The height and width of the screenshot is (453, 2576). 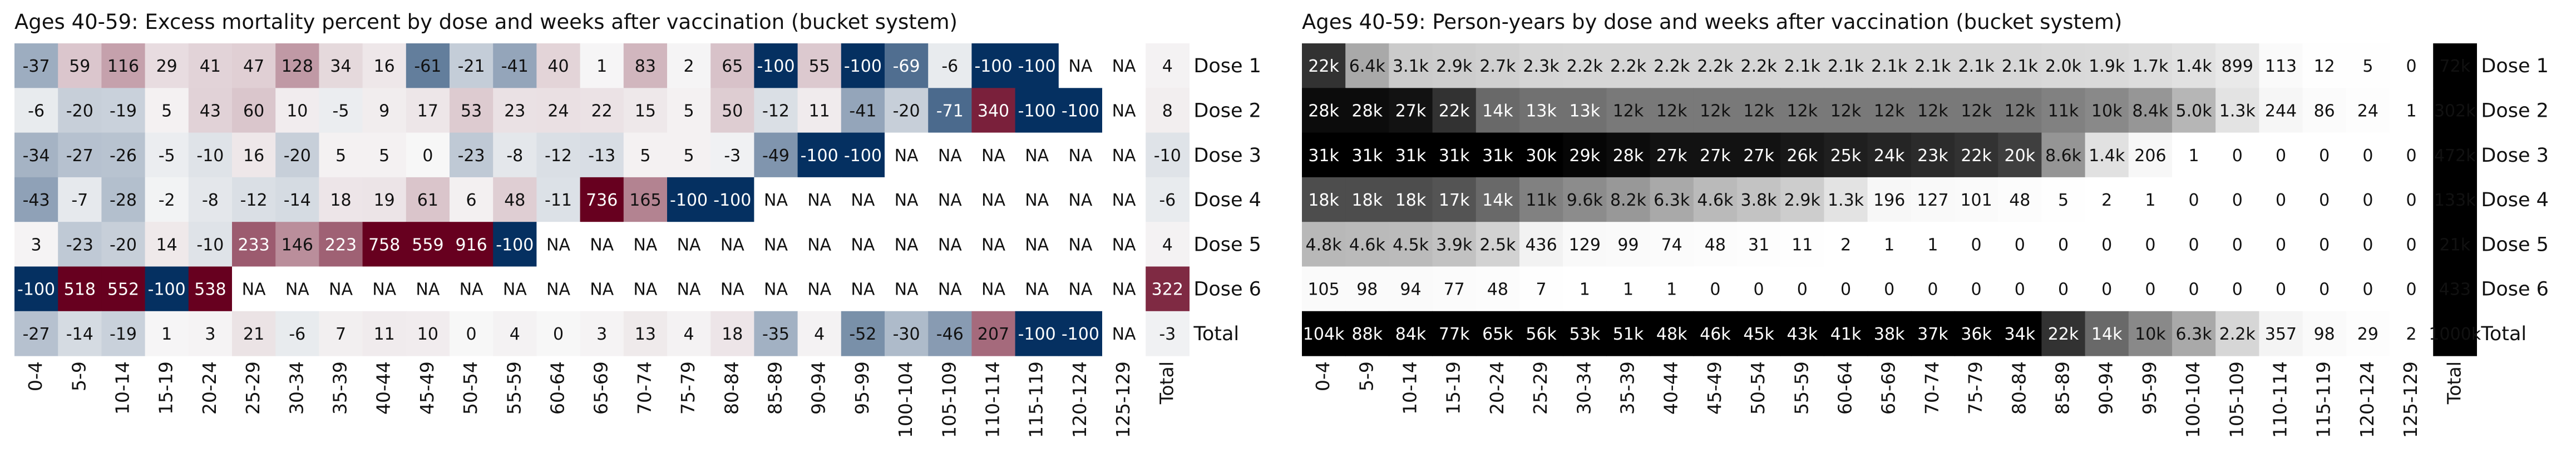 I want to click on heatmap-cell-label: 2.2k, so click(x=2238, y=335).